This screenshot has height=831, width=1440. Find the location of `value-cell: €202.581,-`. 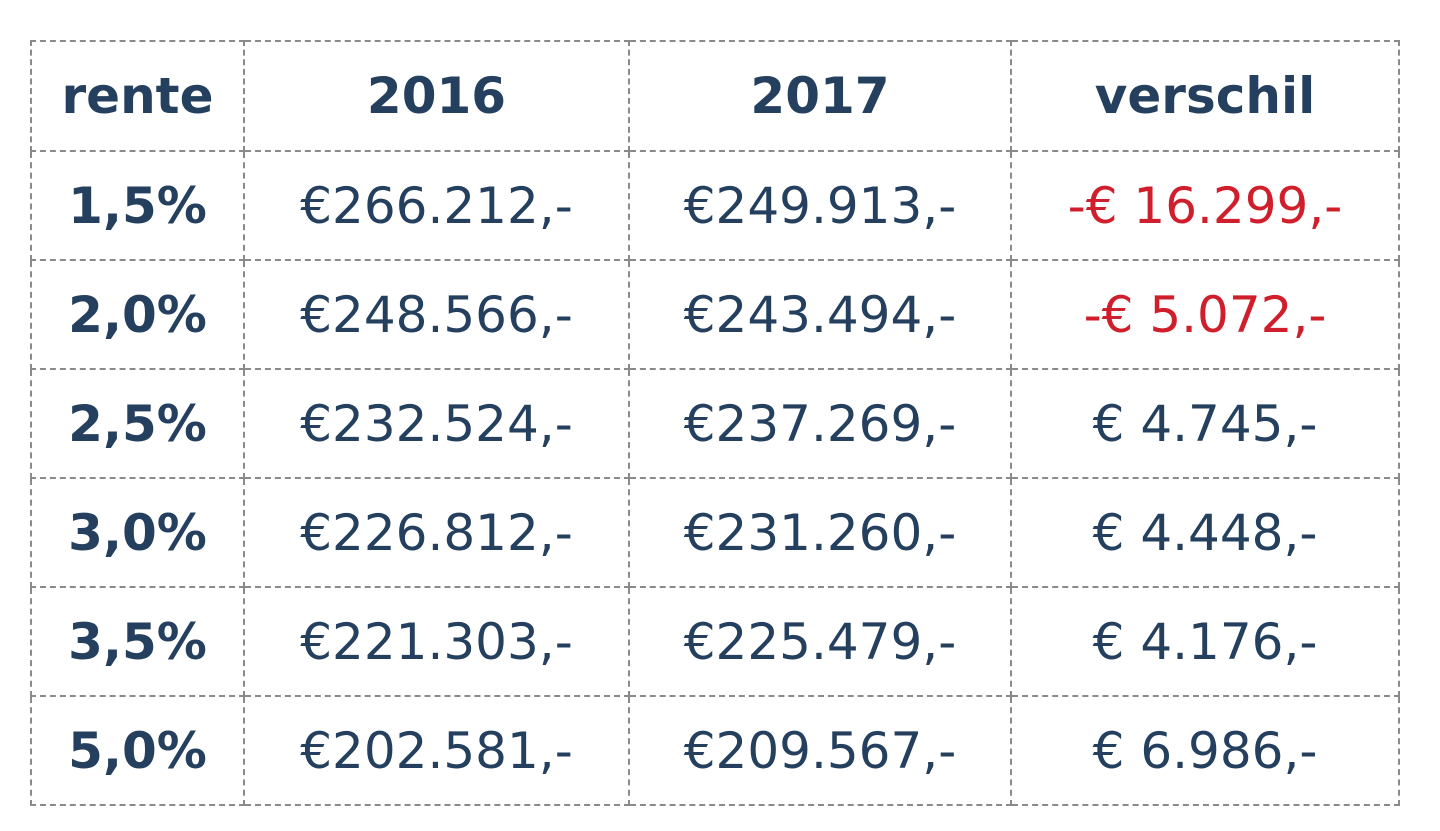

value-cell: €202.581,- is located at coordinates (436, 750).